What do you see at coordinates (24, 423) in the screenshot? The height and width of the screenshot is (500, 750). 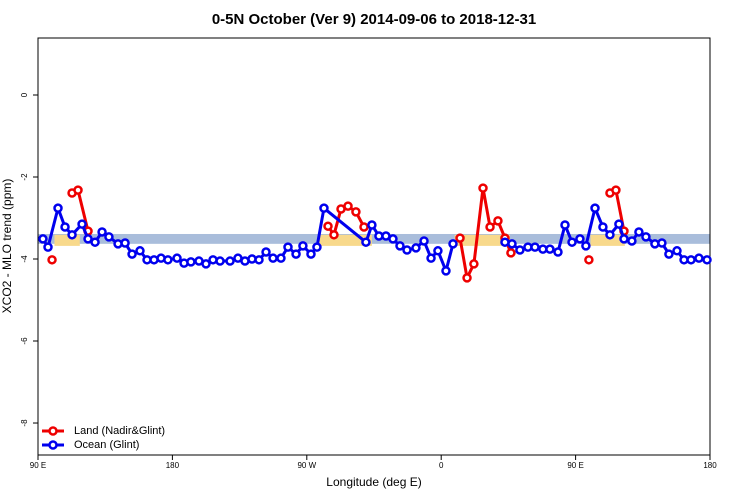 I see `y-tick-label: -8` at bounding box center [24, 423].